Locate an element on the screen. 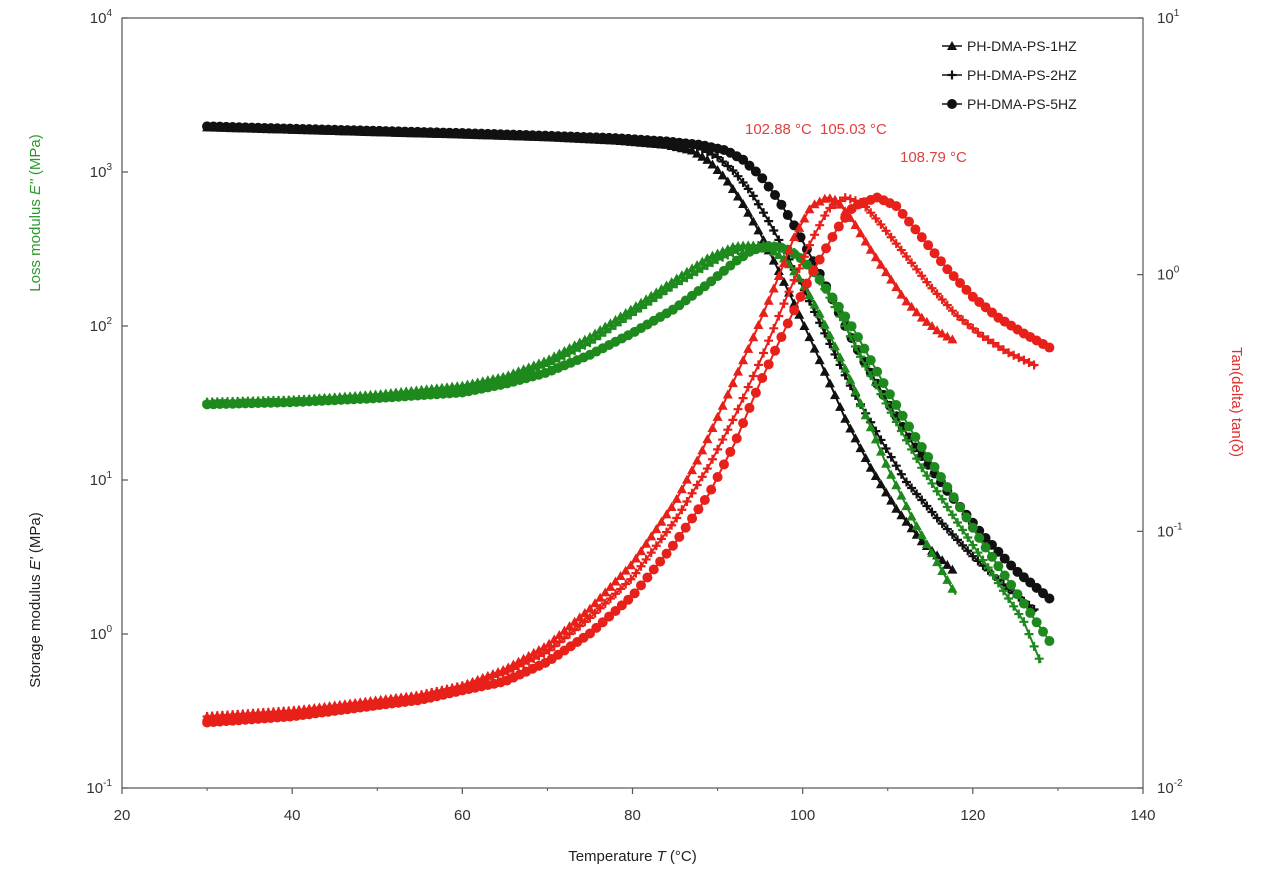  y-left-tick-label: 10¹ is located at coordinates (101, 479).